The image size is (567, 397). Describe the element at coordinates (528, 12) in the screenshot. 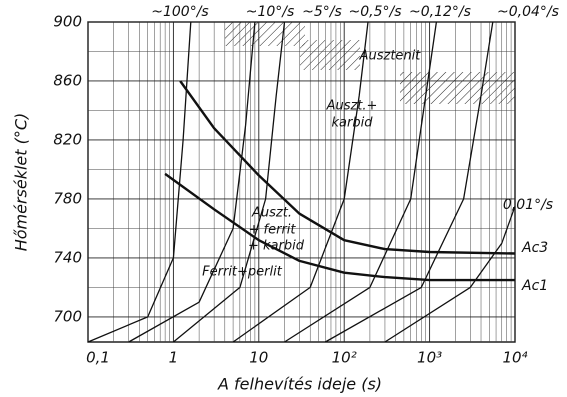

I see `series-label: ~0,04°/s` at that location.